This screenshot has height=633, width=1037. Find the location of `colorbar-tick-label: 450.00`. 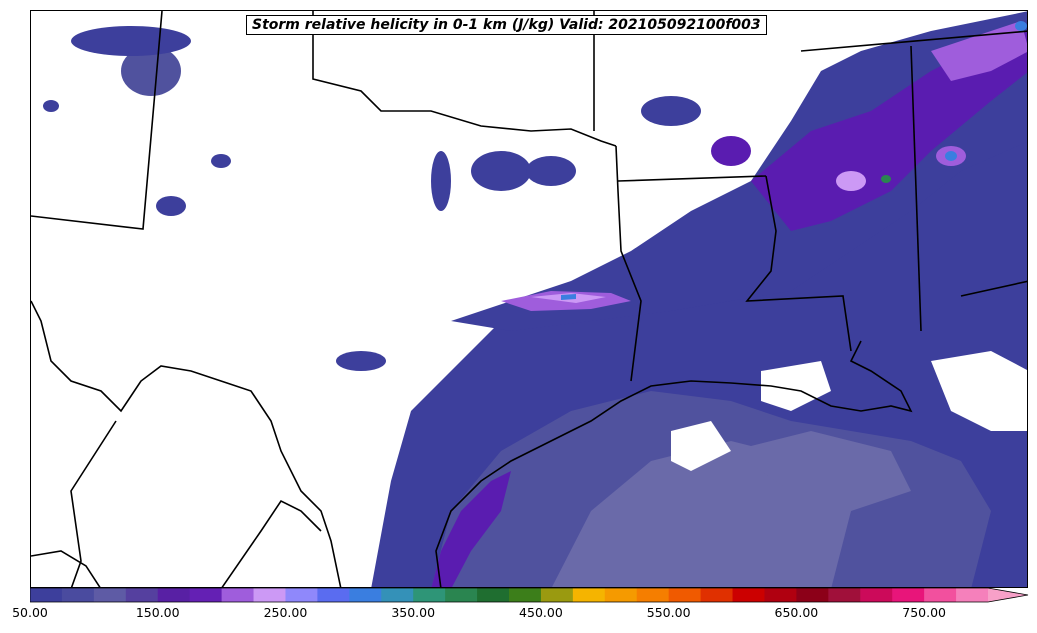

colorbar-tick-label: 450.00 is located at coordinates (541, 612).